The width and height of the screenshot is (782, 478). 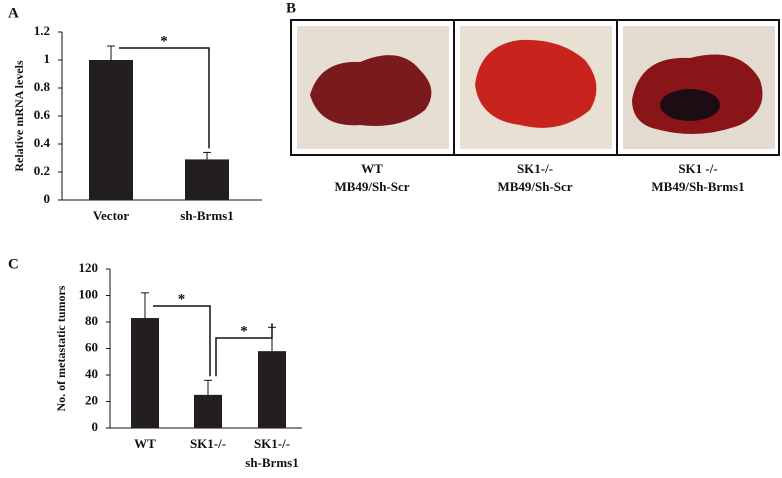 I want to click on photo-caption: SK1 -/-, so click(x=697, y=168).